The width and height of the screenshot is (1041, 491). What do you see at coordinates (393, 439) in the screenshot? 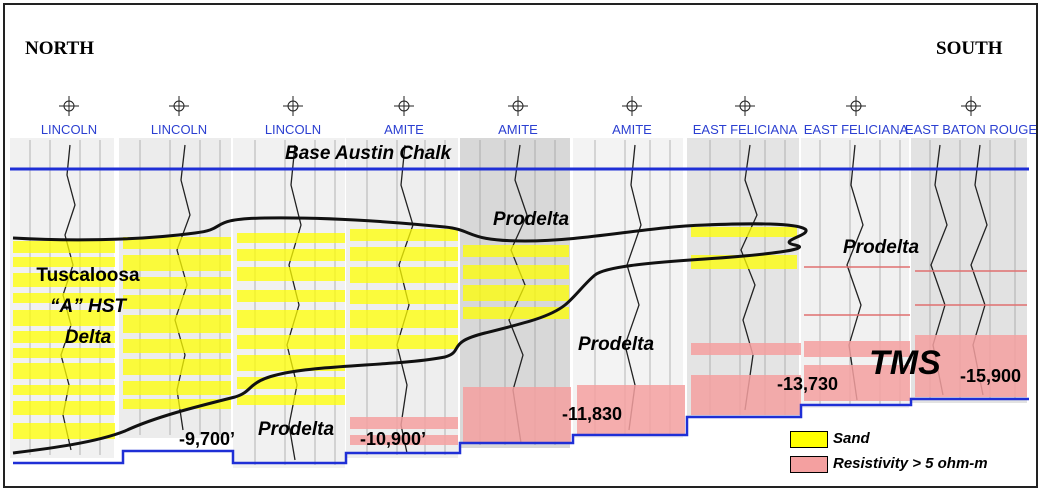
I see `depth-label: -10,900’` at bounding box center [393, 439].